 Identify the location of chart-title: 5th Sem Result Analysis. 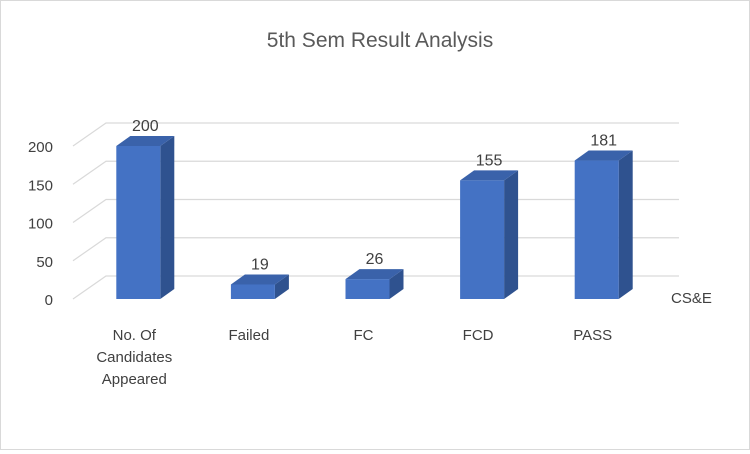
(380, 40).